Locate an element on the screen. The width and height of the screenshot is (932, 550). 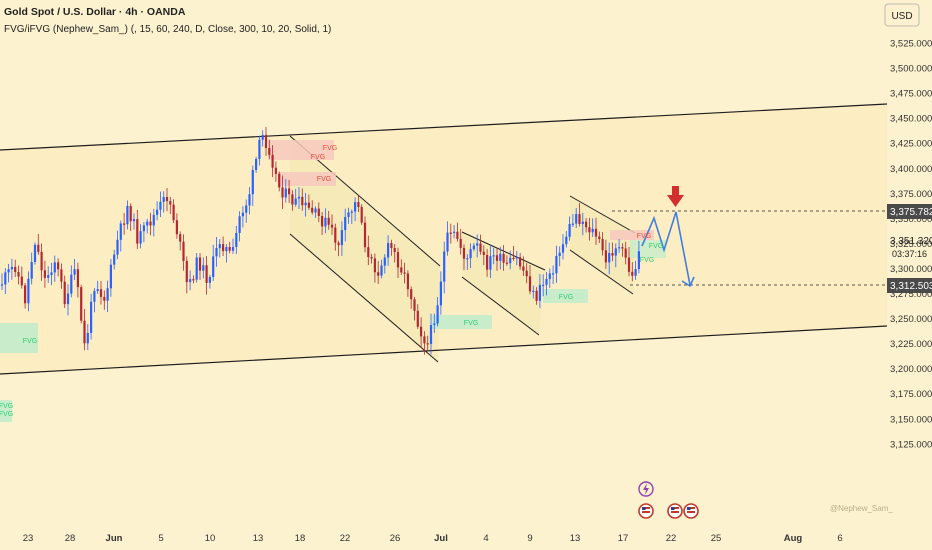
channel-lower-line is located at coordinates (444, 350).